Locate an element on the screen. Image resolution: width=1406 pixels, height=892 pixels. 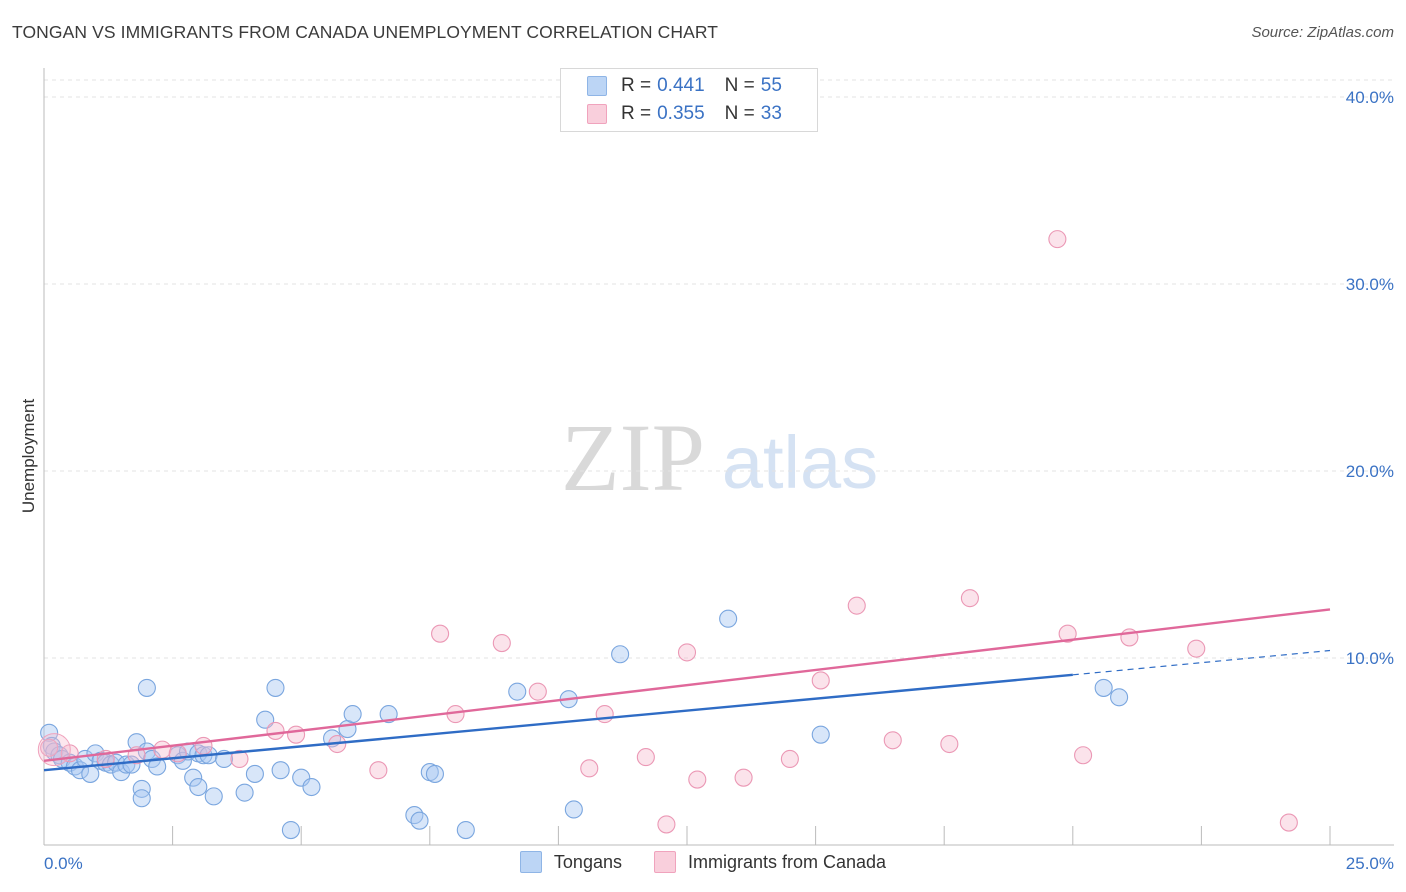
tongans-trend-line is located at coordinates (558, 722).